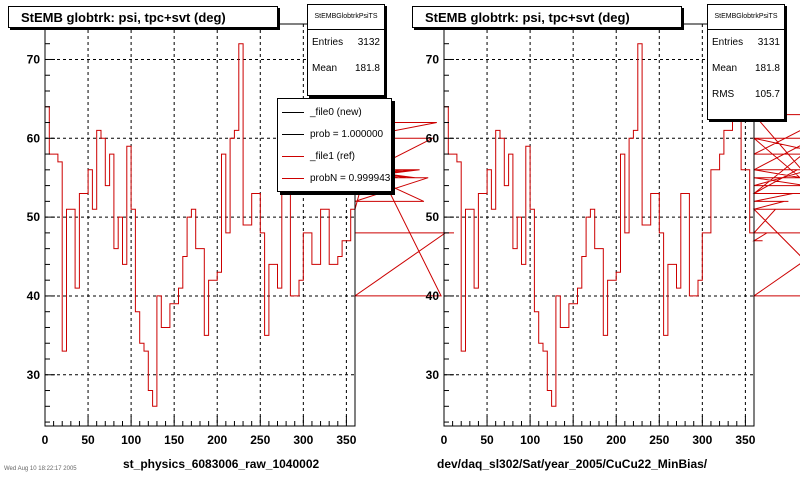 This screenshot has width=800, height=480. Describe the element at coordinates (746, 17) in the screenshot. I see `right-stats-name: StEMBGlobtrkPsiTS` at that location.